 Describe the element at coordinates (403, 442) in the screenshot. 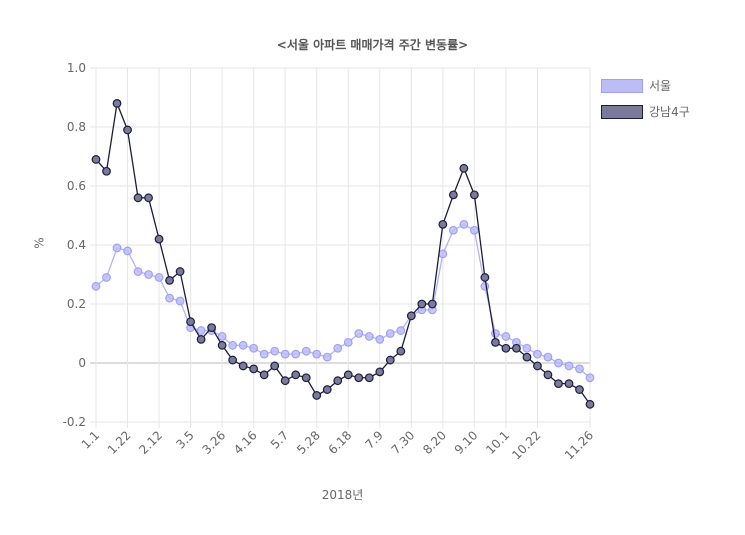

I see `x-tick-label: 7.30` at that location.